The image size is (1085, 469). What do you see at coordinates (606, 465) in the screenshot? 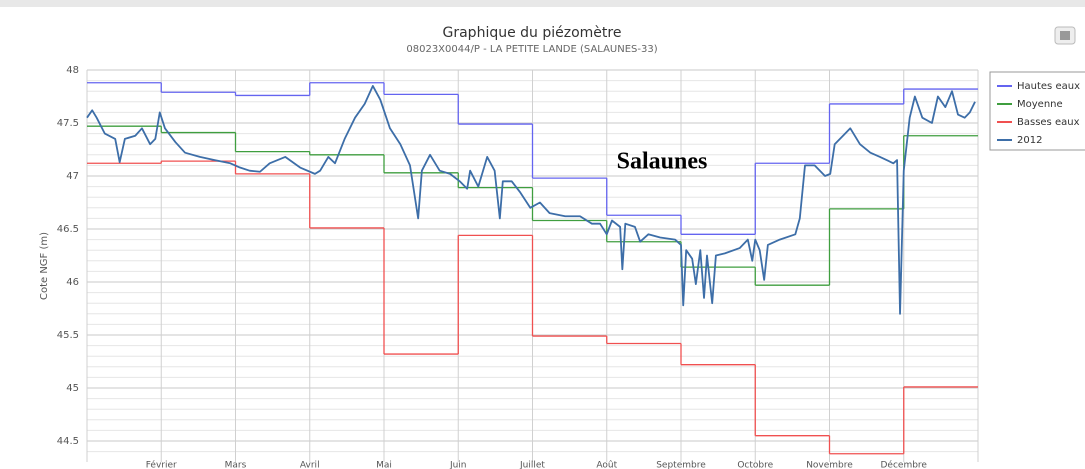
I see `x-tick-label: Août` at bounding box center [606, 465].